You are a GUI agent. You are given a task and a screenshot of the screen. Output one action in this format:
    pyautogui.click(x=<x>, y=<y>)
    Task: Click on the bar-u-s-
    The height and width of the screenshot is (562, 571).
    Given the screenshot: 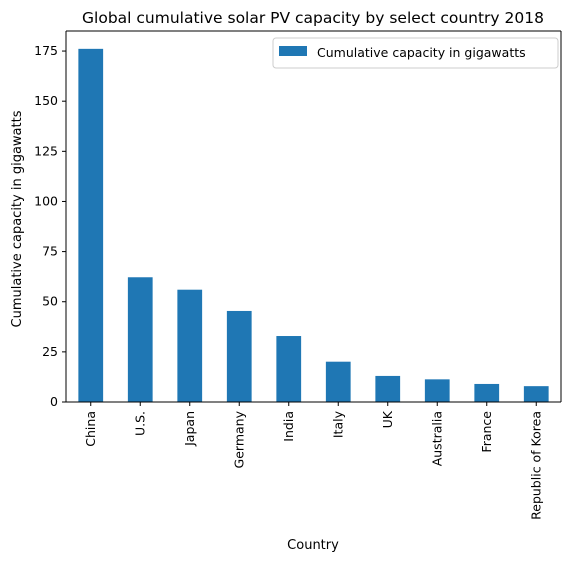 What is the action you would take?
    pyautogui.click(x=140, y=339)
    